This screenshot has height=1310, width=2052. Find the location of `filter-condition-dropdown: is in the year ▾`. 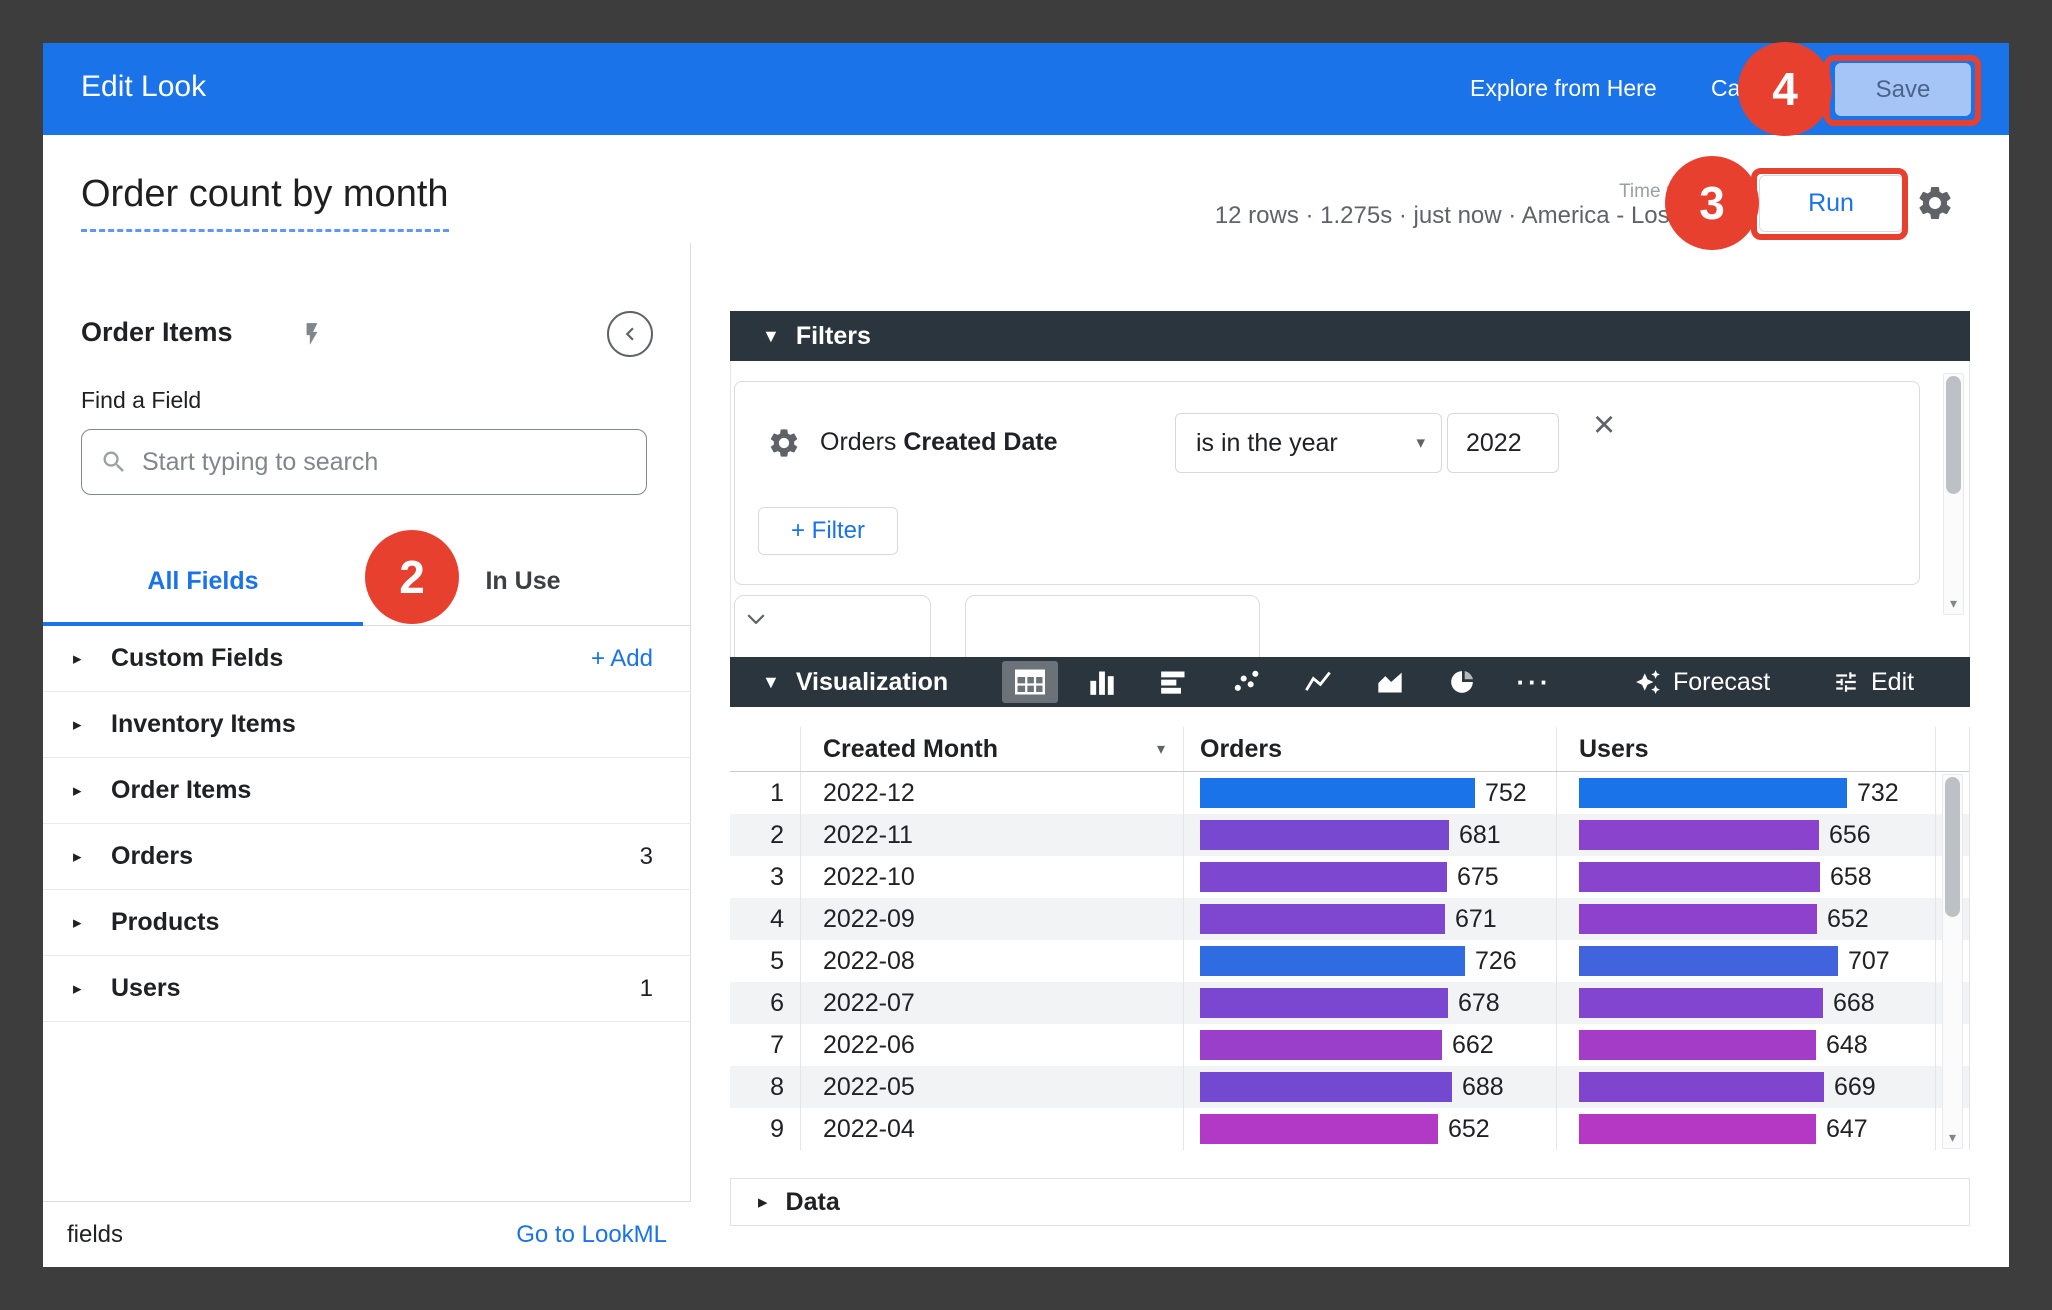

filter-condition-dropdown: is in the year ▾ is located at coordinates (1308, 443).